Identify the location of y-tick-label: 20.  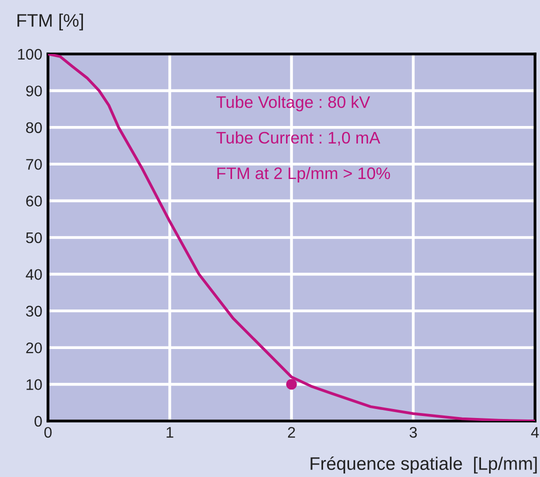
(34, 348).